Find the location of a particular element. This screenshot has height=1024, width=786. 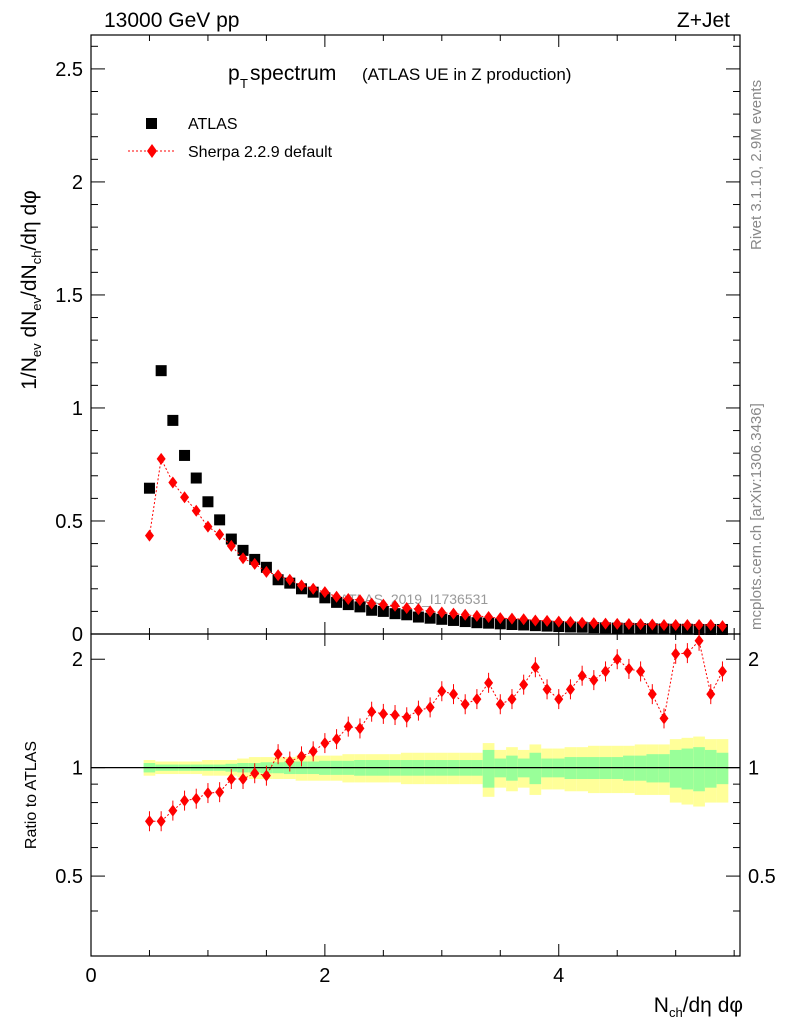

ratio-panel-markers is located at coordinates (435, 731).